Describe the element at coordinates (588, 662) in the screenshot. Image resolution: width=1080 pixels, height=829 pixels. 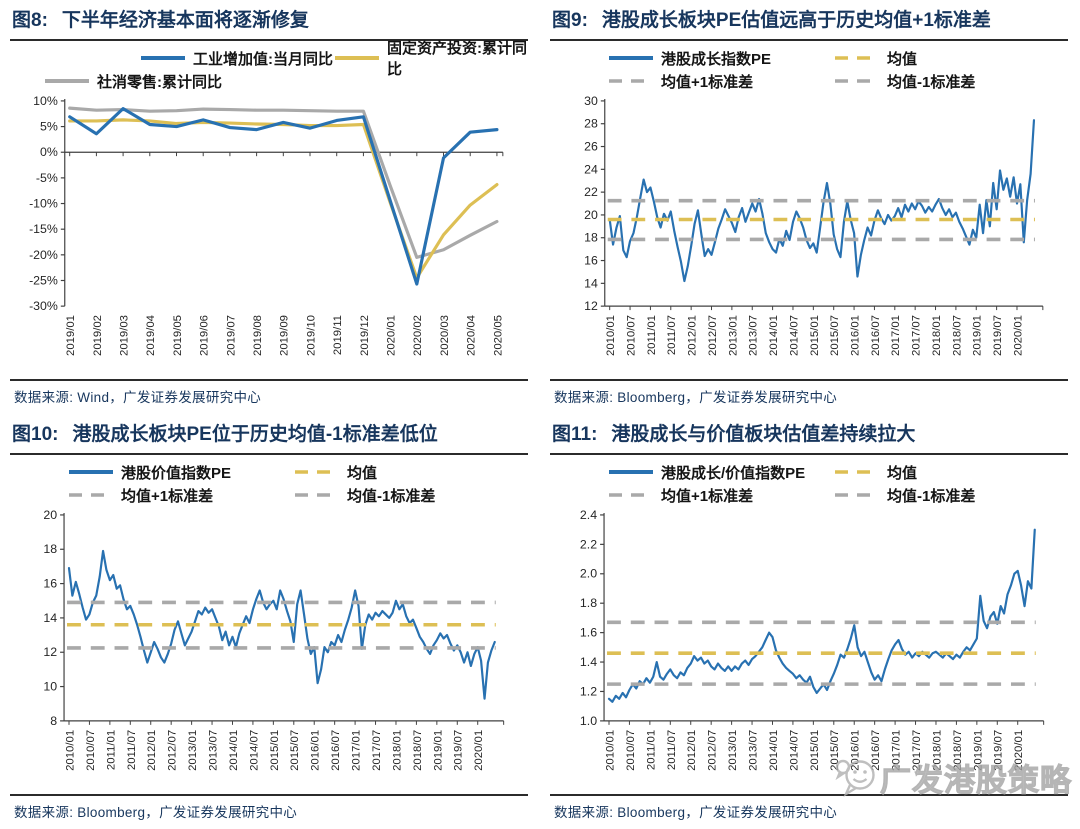
I see `y-axis-label: 1.4` at that location.